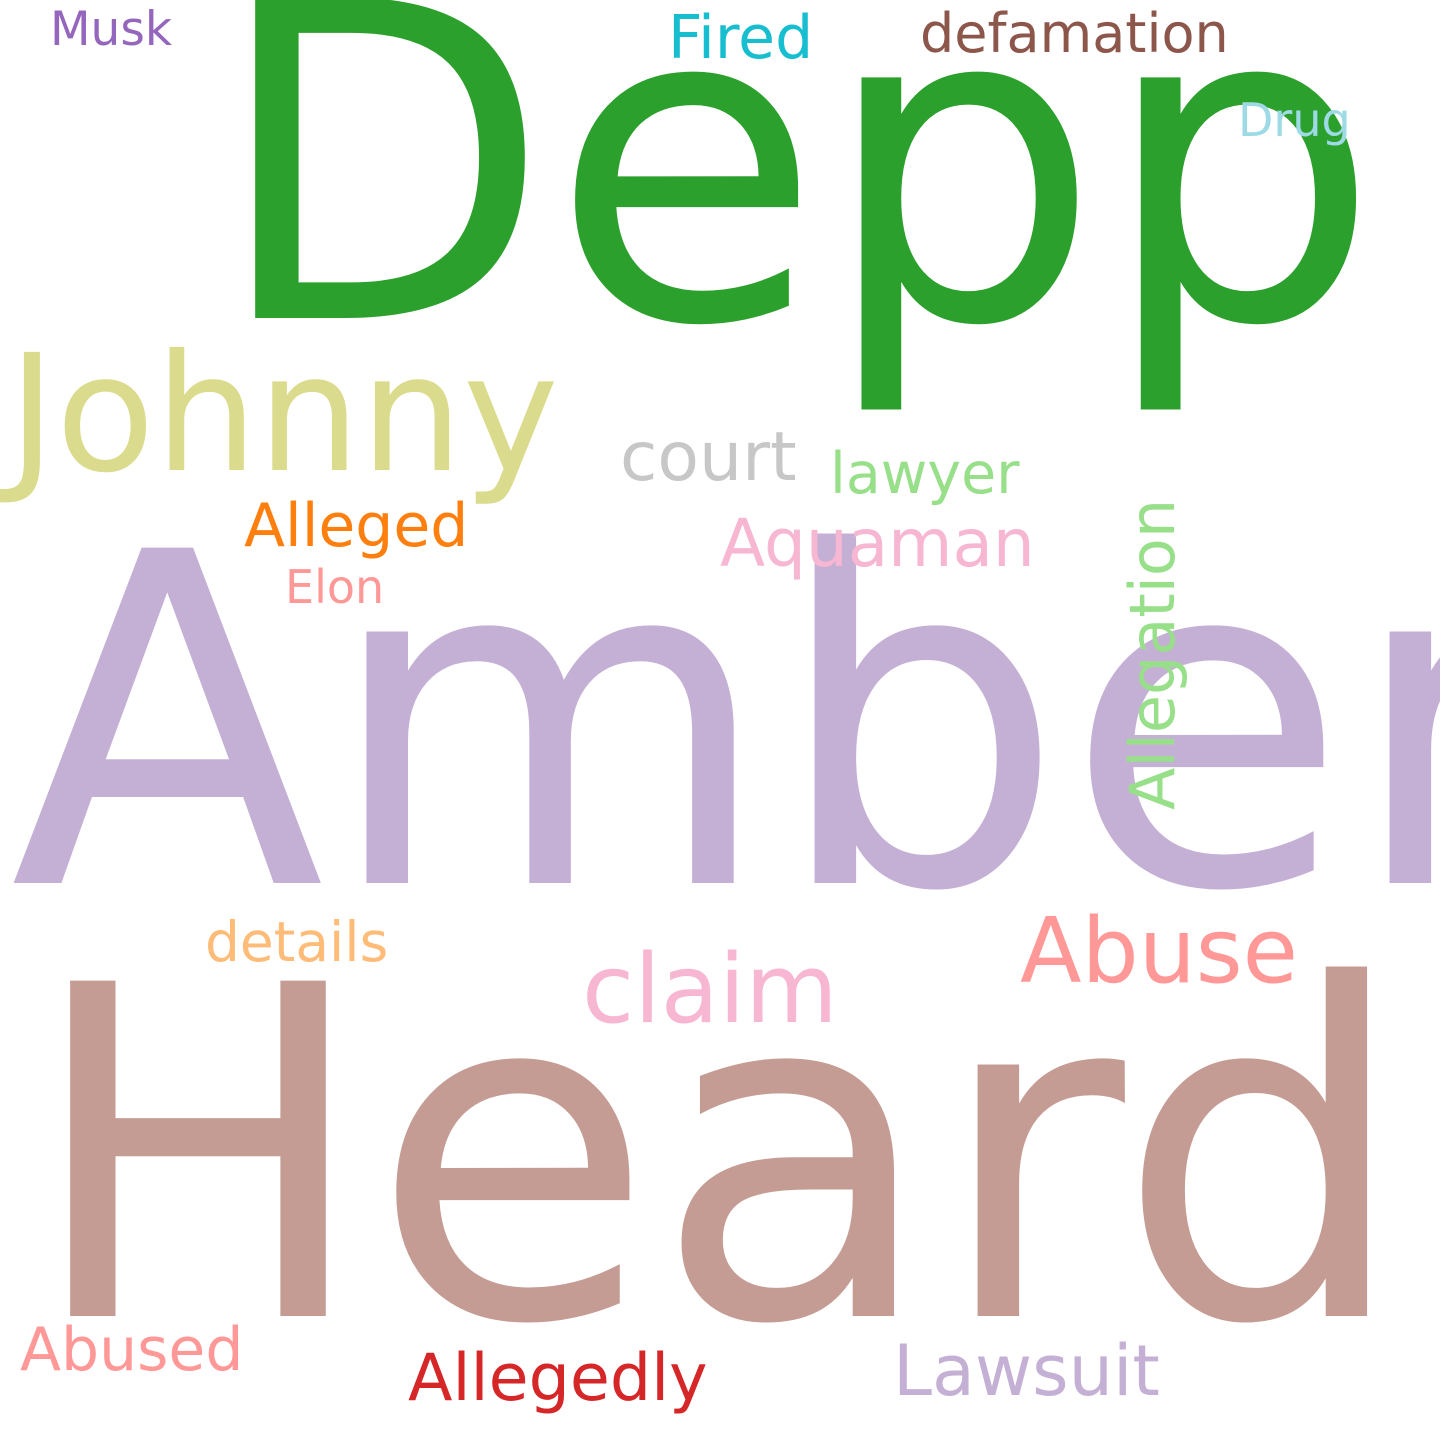  What do you see at coordinates (1152, 654) in the screenshot?
I see `word-allegation: Allegation` at bounding box center [1152, 654].